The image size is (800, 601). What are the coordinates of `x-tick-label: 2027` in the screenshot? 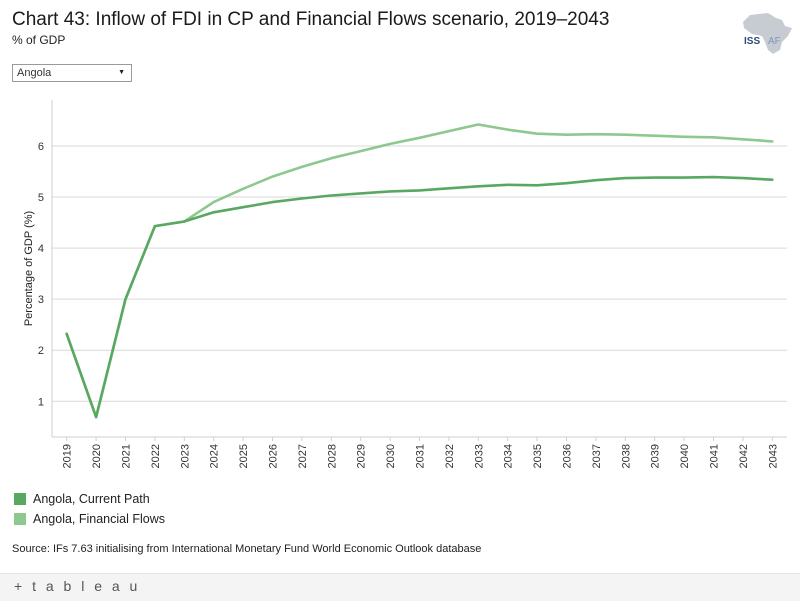 It's located at (303, 456).